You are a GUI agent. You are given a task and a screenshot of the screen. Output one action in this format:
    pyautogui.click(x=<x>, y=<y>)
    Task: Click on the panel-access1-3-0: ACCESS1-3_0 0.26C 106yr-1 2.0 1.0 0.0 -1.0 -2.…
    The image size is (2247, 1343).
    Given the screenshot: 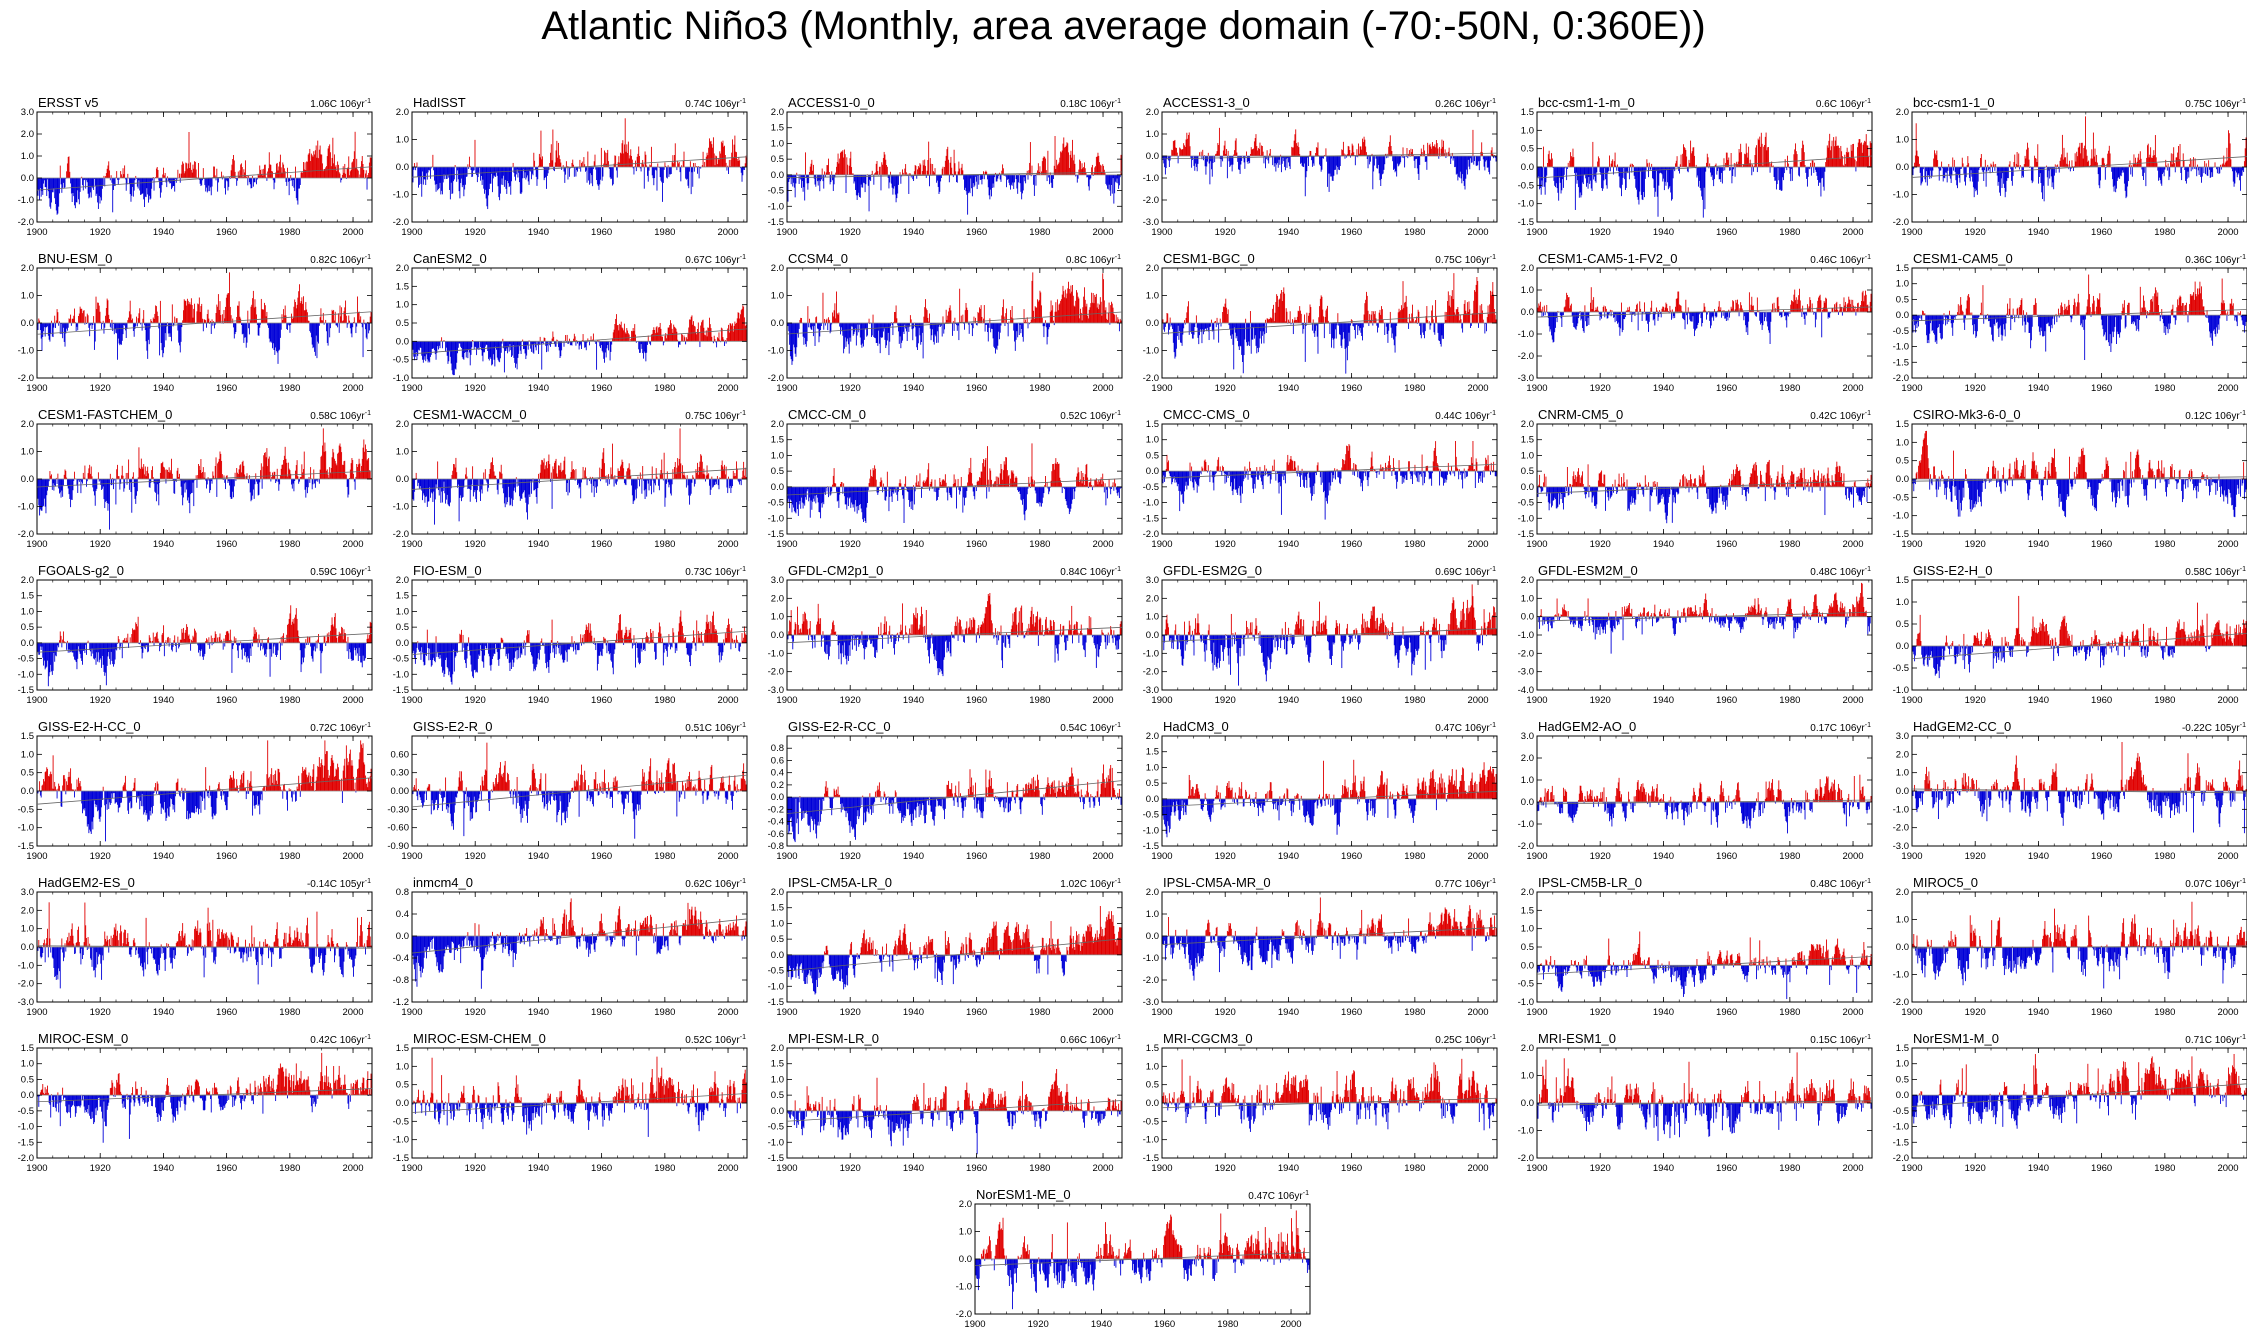 What is the action you would take?
    pyautogui.click(x=1320, y=166)
    